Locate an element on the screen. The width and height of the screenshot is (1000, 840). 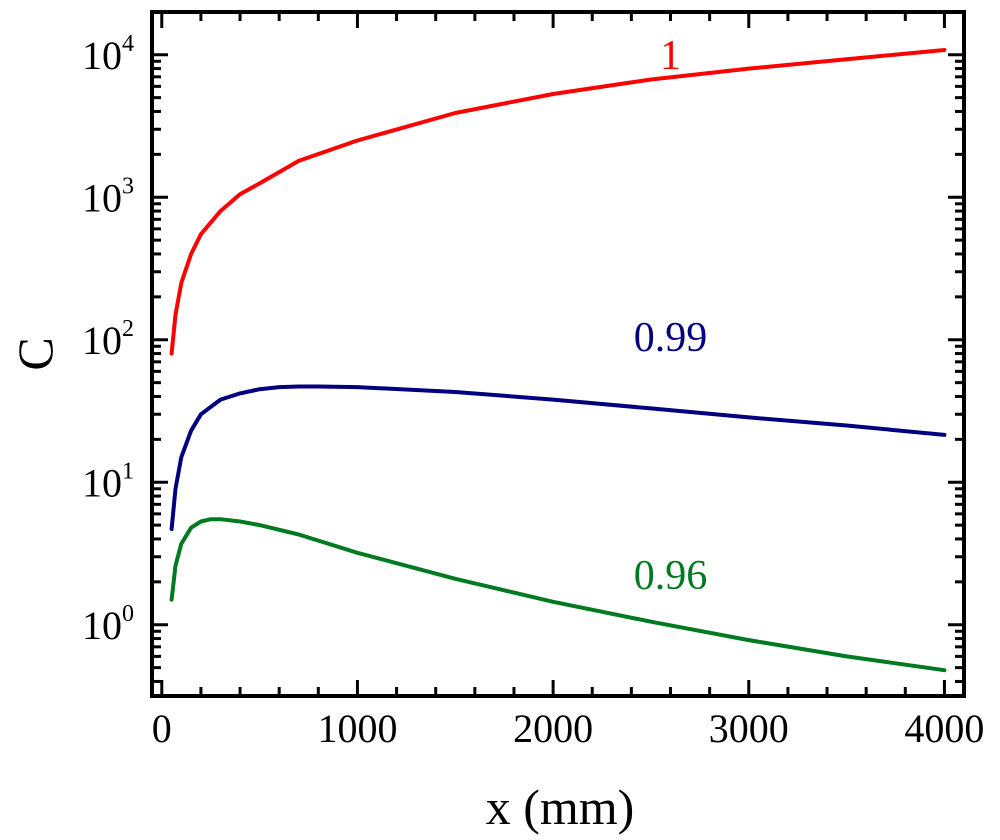
y-tick-label: 10⁰ is located at coordinates (108, 624).